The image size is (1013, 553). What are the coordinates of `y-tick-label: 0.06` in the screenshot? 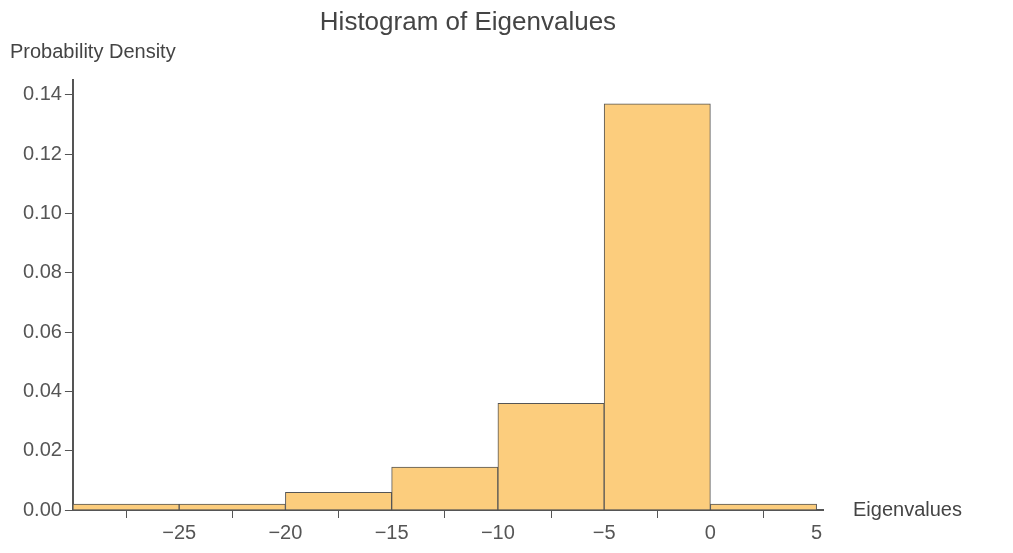 It's located at (42, 330).